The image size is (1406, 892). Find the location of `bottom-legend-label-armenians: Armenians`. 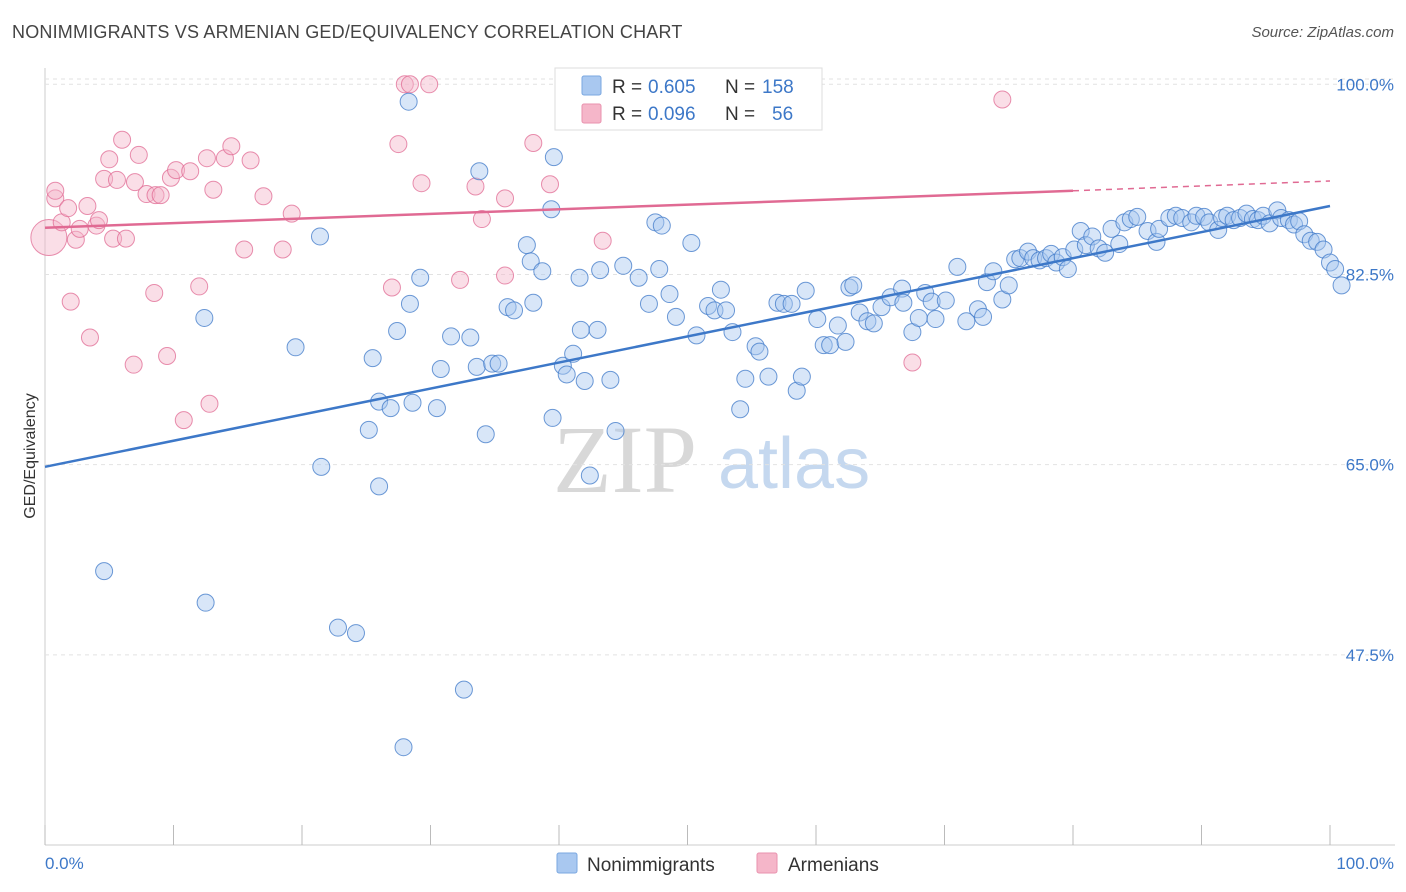

bottom-legend-label-armenians: Armenians is located at coordinates (833, 865).